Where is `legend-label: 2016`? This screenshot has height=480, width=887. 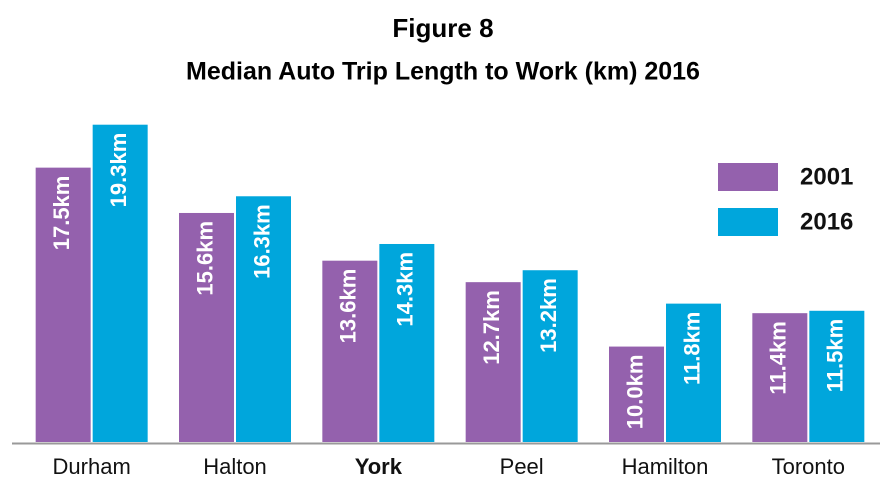 legend-label: 2016 is located at coordinates (826, 221).